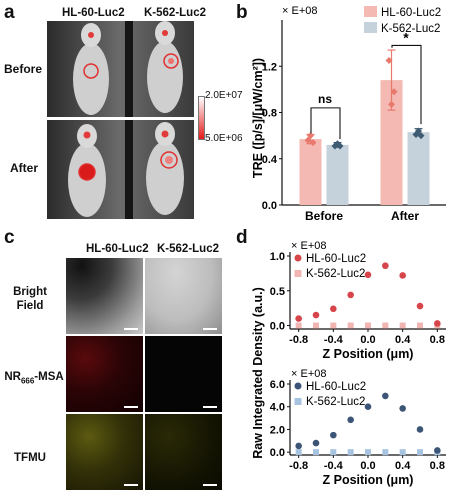 The height and width of the screenshot is (500, 451). I want to click on panel-c-col-header-k562: K-562-Luc2, so click(188, 249).